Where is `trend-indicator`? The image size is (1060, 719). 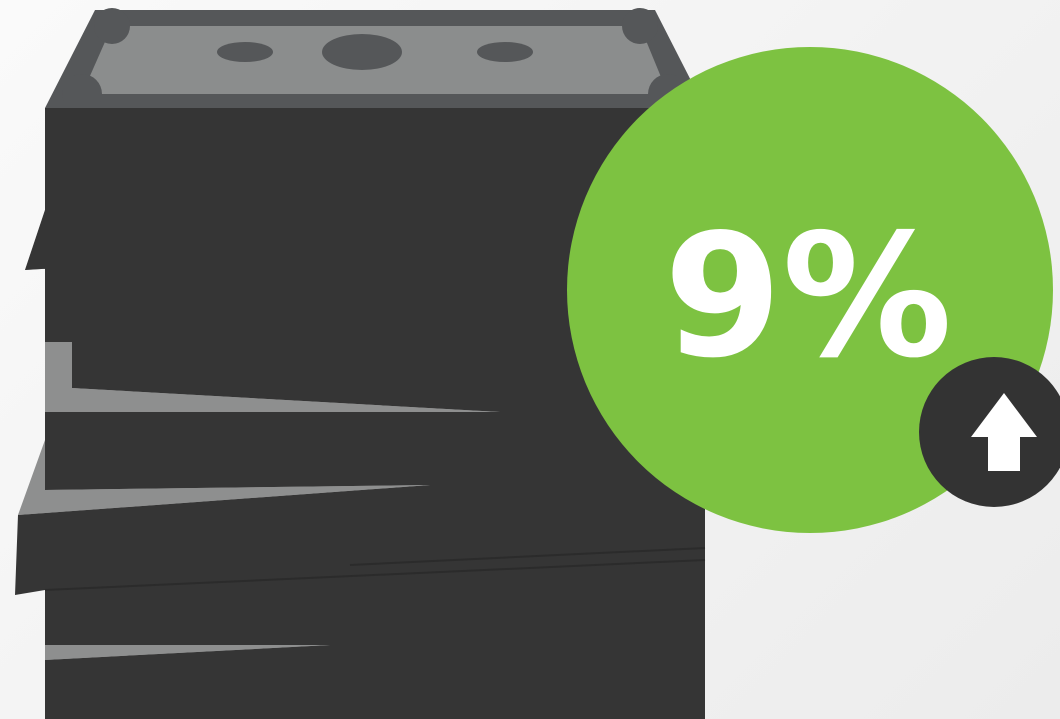 trend-indicator is located at coordinates (989, 432).